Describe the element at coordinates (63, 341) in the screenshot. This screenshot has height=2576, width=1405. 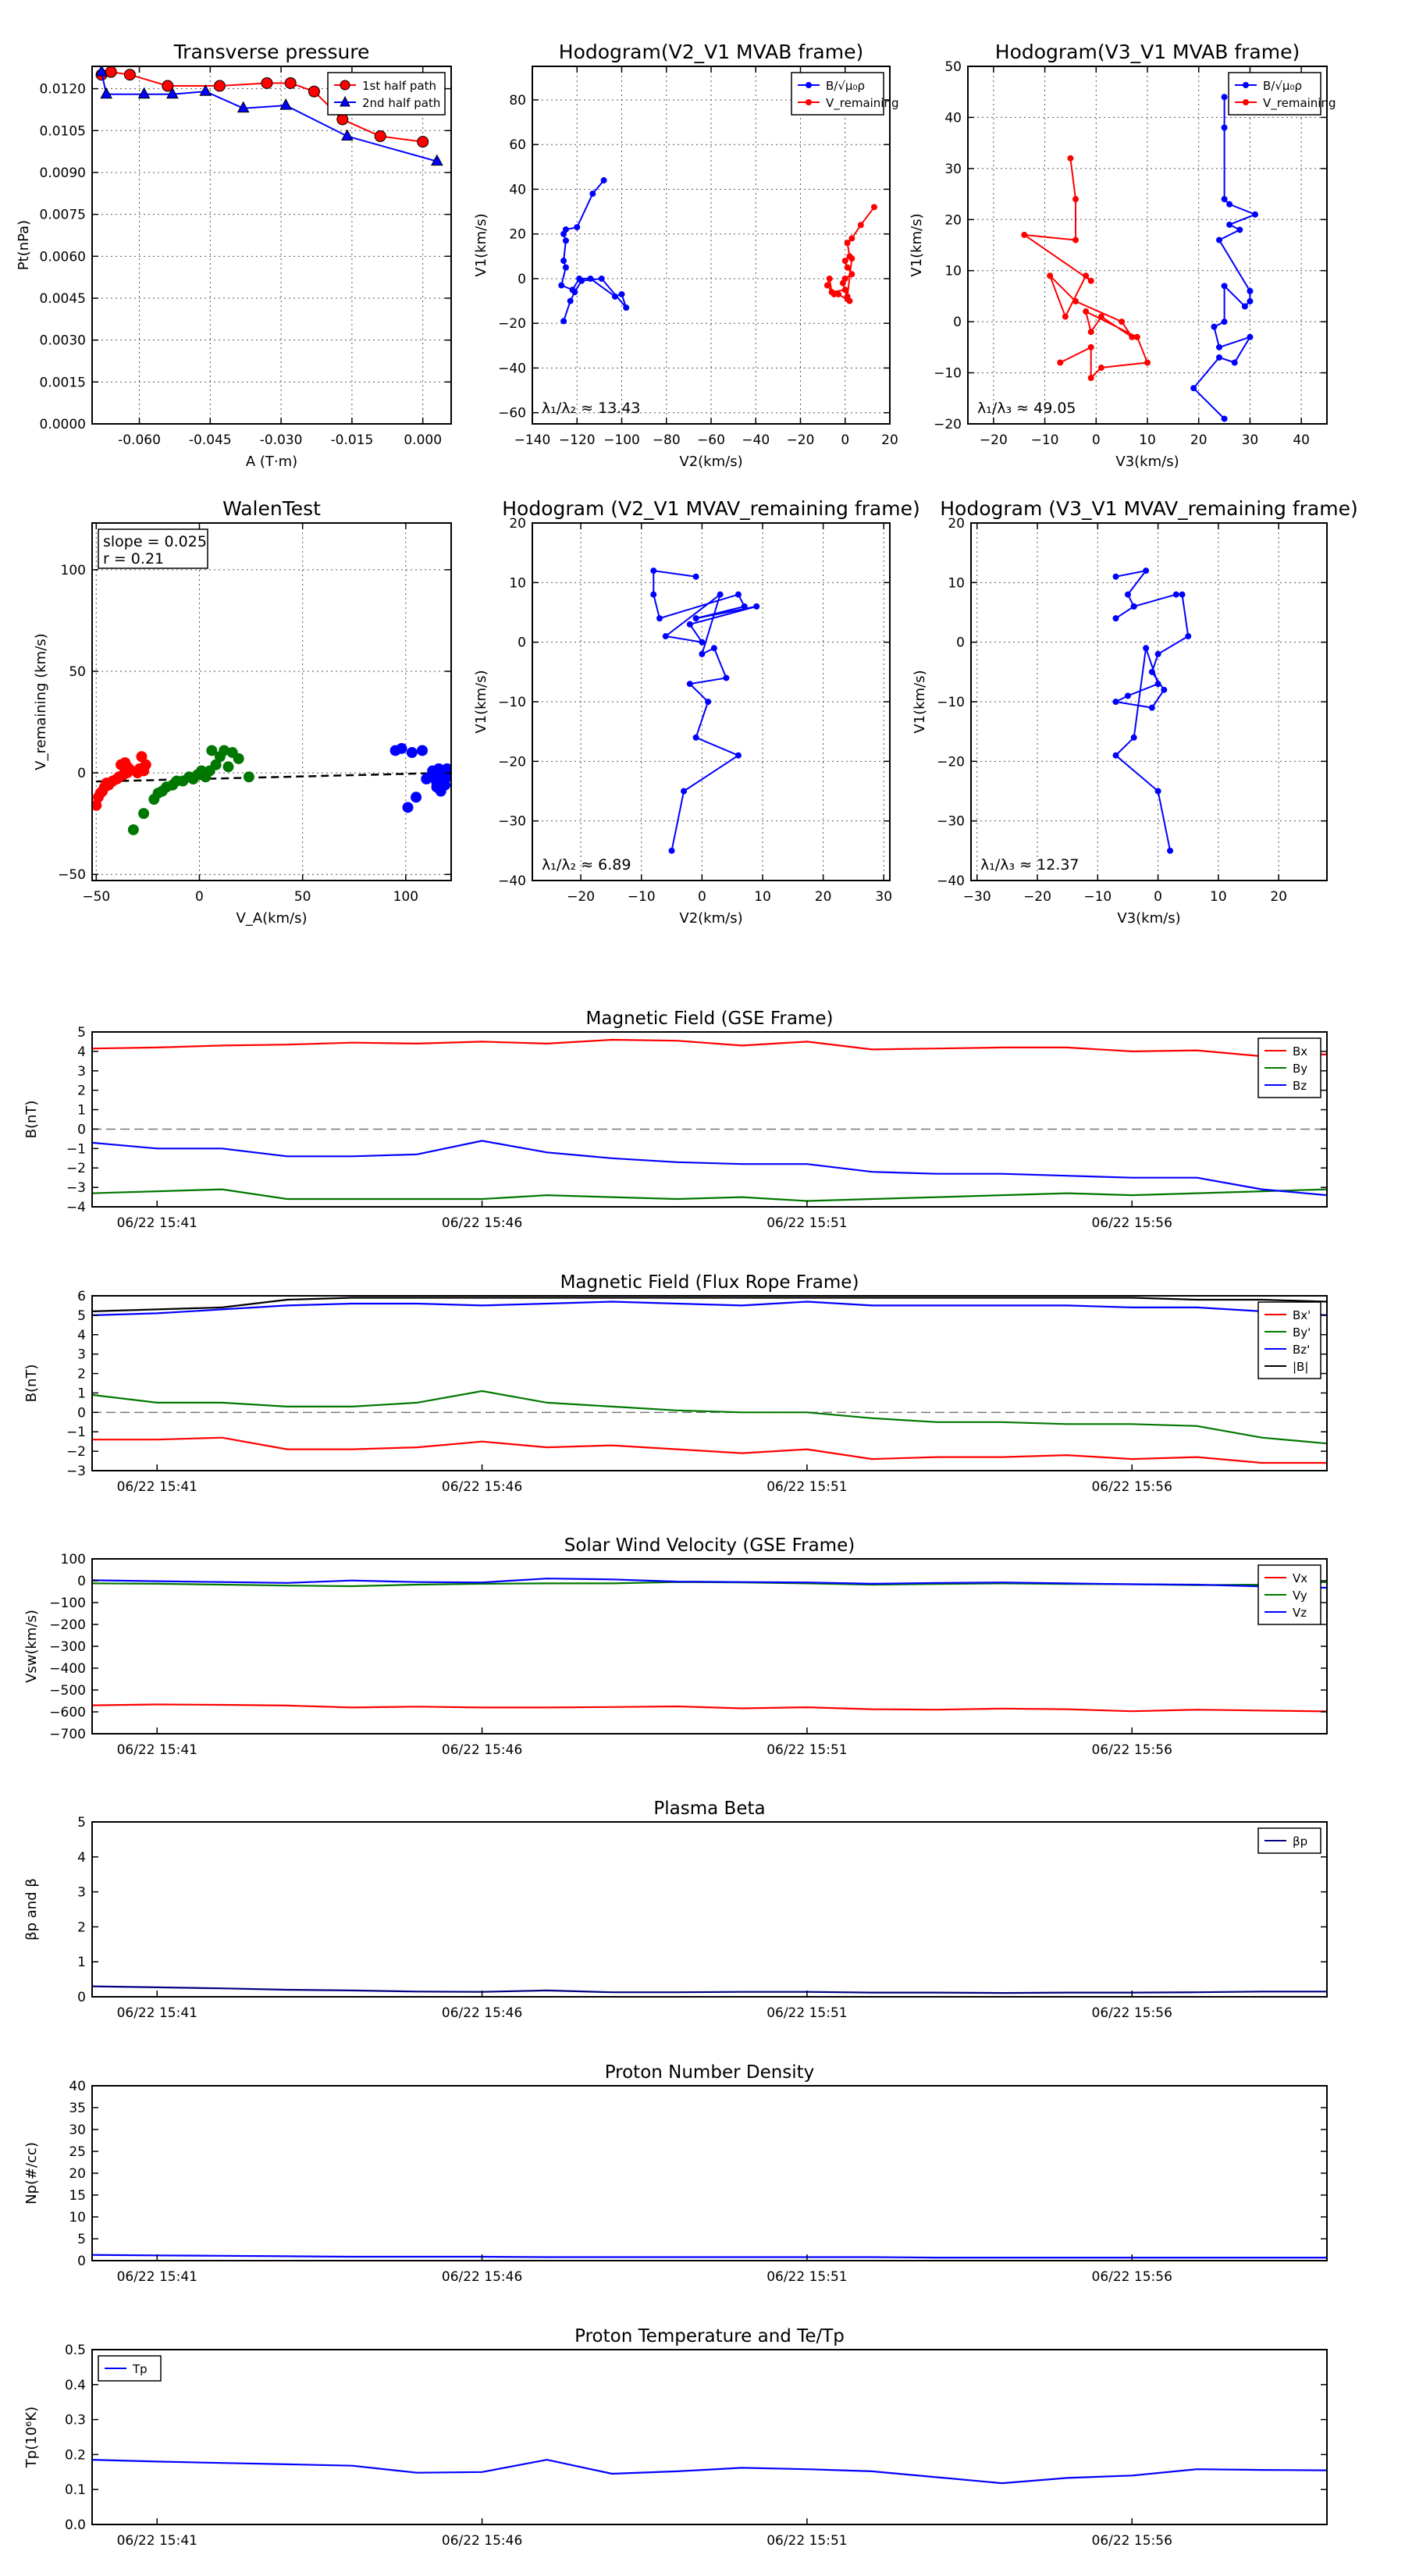
I see `y-tick-label: 0.0030` at that location.